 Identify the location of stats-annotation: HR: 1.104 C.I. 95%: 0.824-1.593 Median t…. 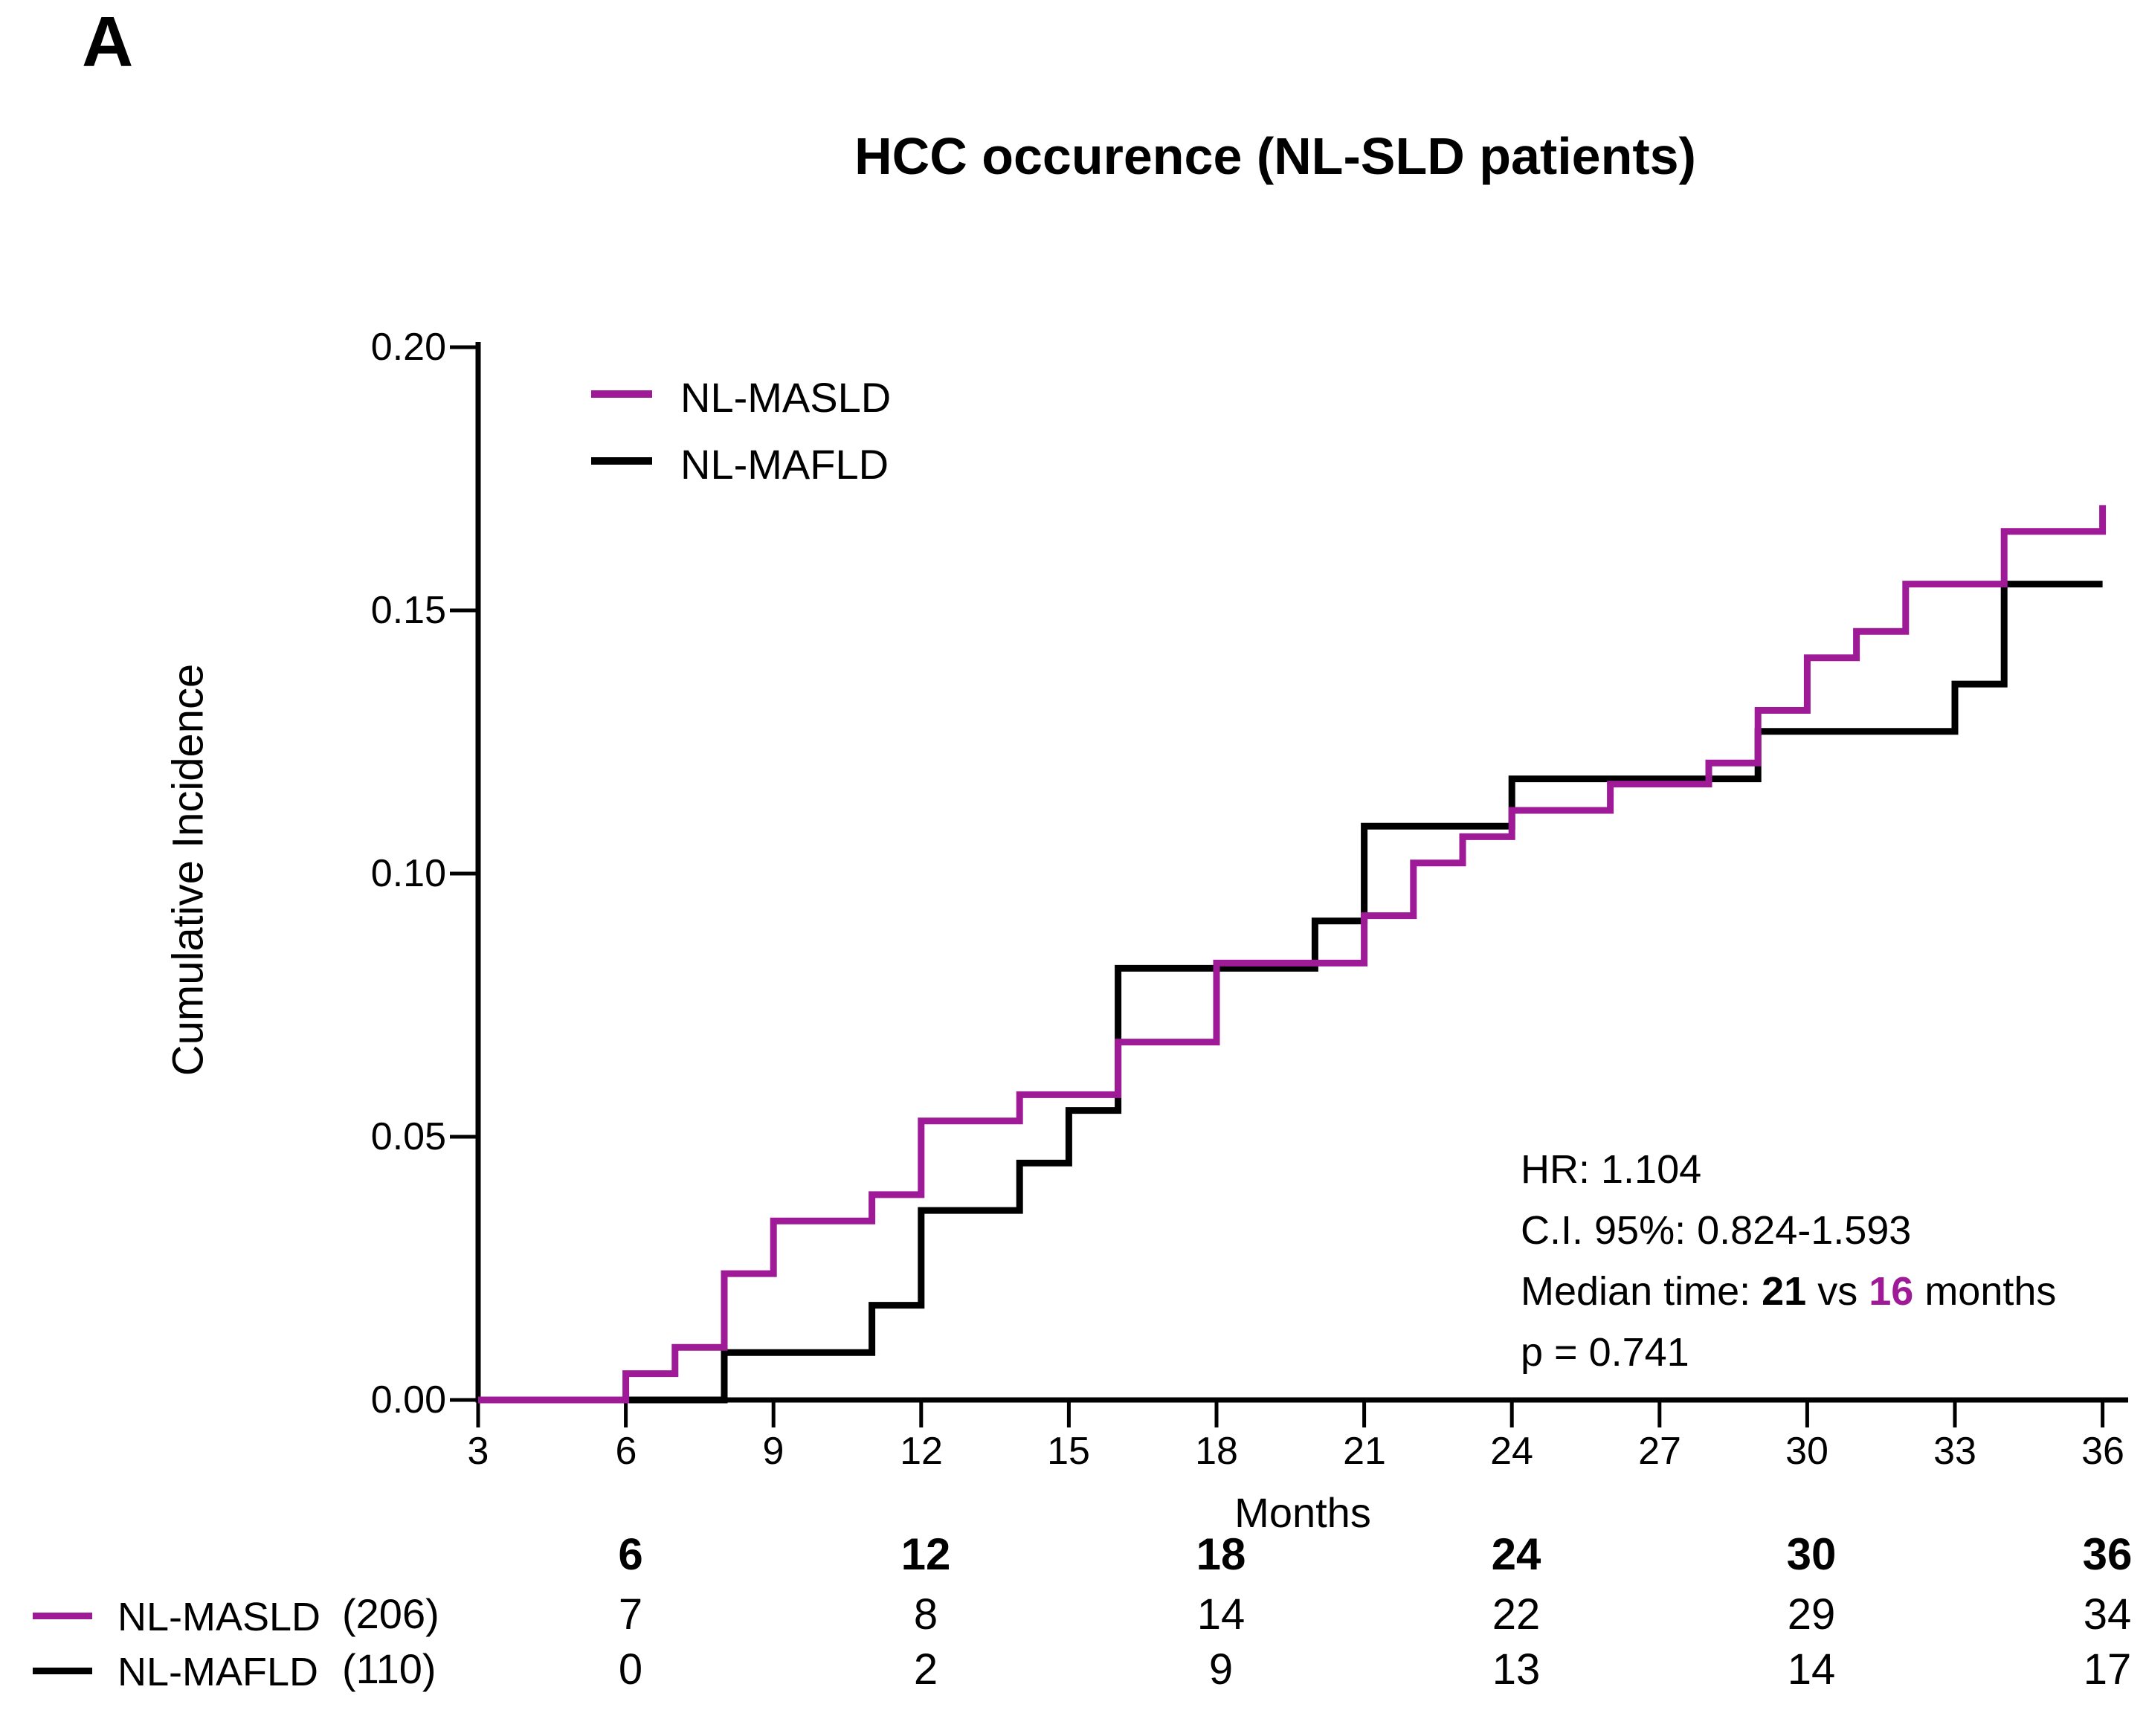
(1788, 1261).